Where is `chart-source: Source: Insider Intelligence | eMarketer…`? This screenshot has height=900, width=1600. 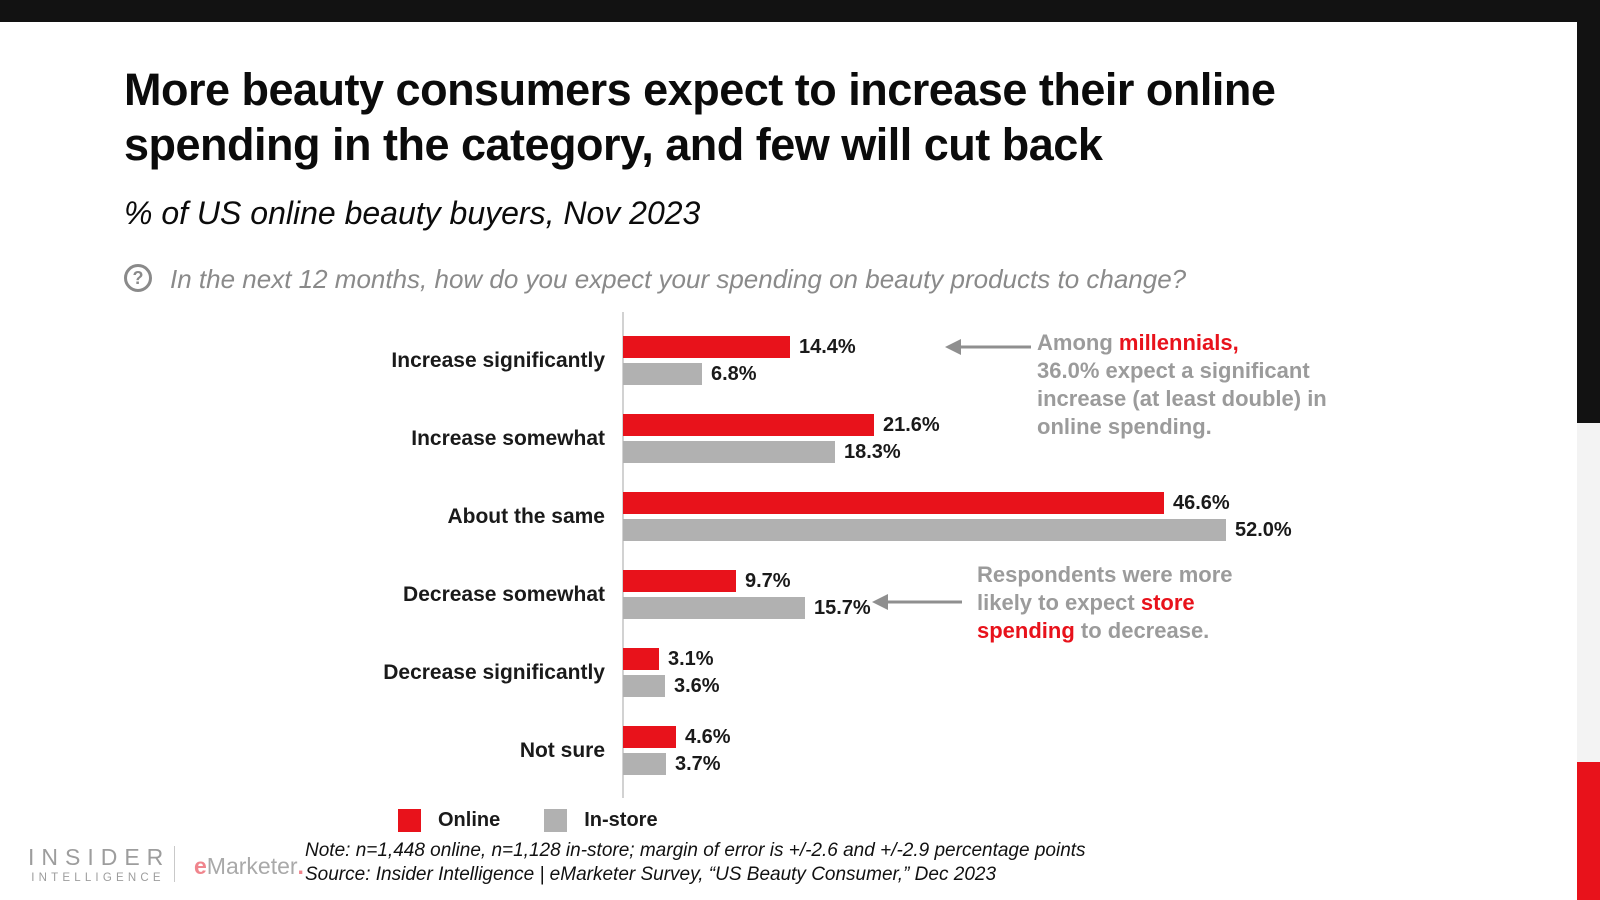
chart-source: Source: Insider Intelligence | eMarketer… is located at coordinates (651, 874).